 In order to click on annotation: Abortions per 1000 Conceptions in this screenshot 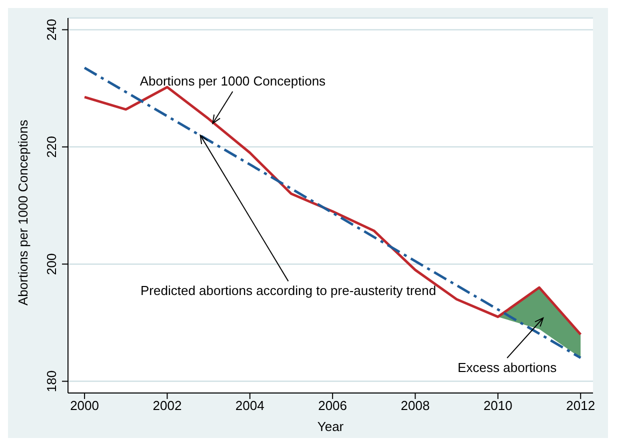, I will do `click(233, 80)`.